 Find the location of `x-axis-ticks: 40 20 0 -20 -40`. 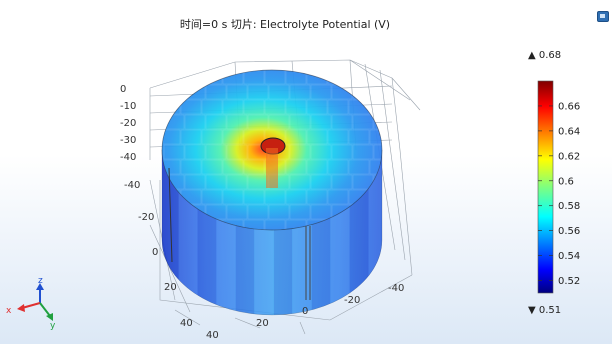

x-axis-ticks: 40 20 0 -20 -40 is located at coordinates (305, 312).